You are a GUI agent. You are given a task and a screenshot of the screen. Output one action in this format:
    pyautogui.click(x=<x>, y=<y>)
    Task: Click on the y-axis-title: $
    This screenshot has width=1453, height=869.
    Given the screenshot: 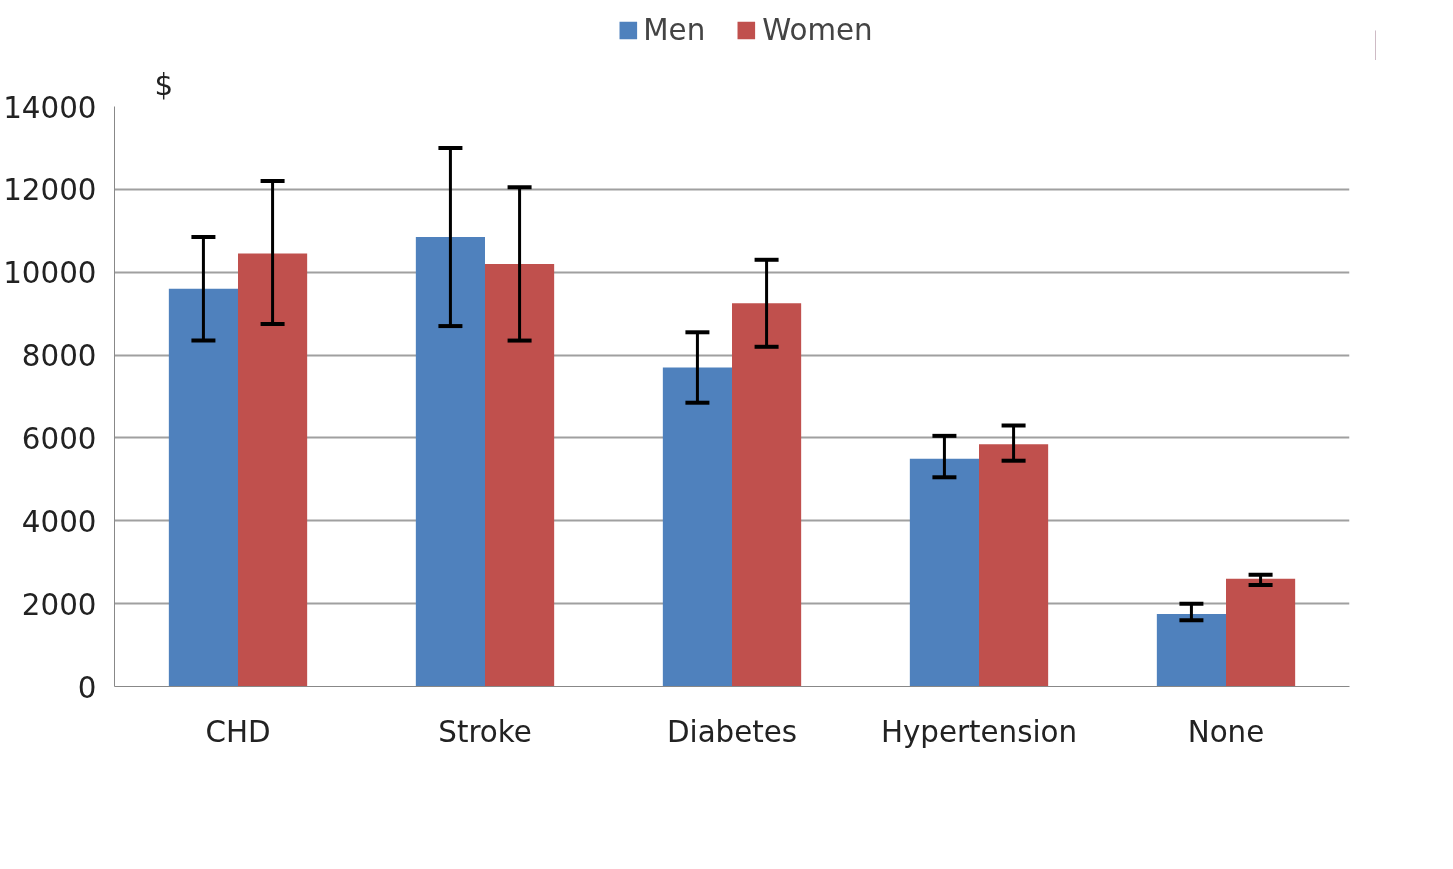 What is the action you would take?
    pyautogui.click(x=164, y=84)
    